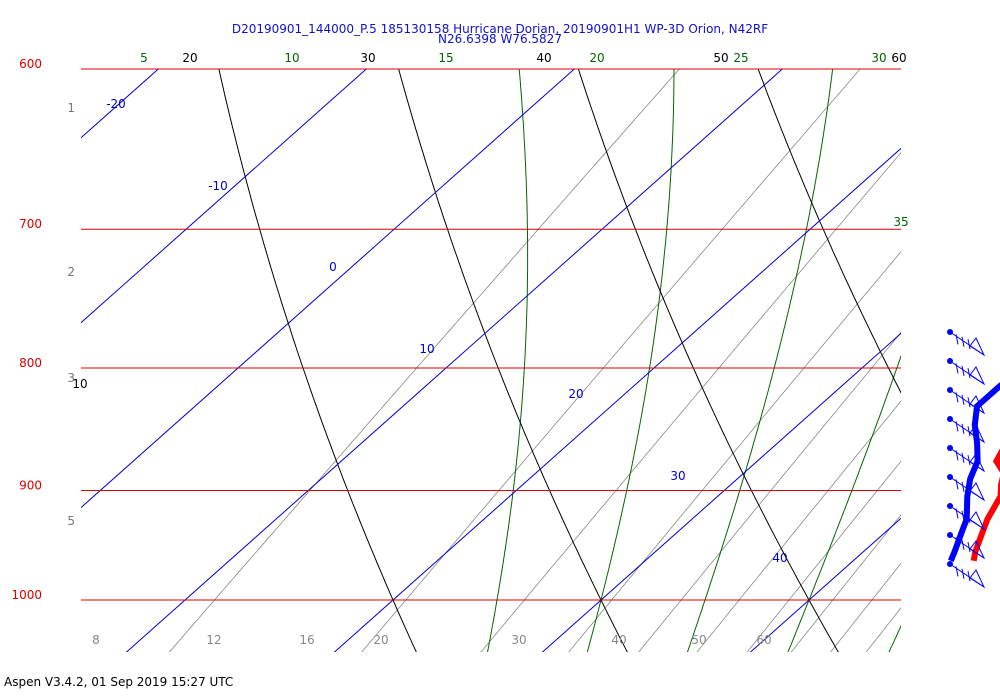 This screenshot has width=1000, height=700. I want to click on chart-subtitle-coordinates: N26.6398 W76.5827, so click(500, 39).